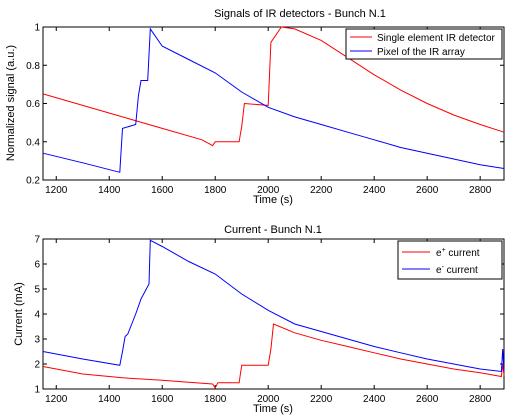  What do you see at coordinates (273, 230) in the screenshot?
I see `chart-title: Current - Bunch N.1` at bounding box center [273, 230].